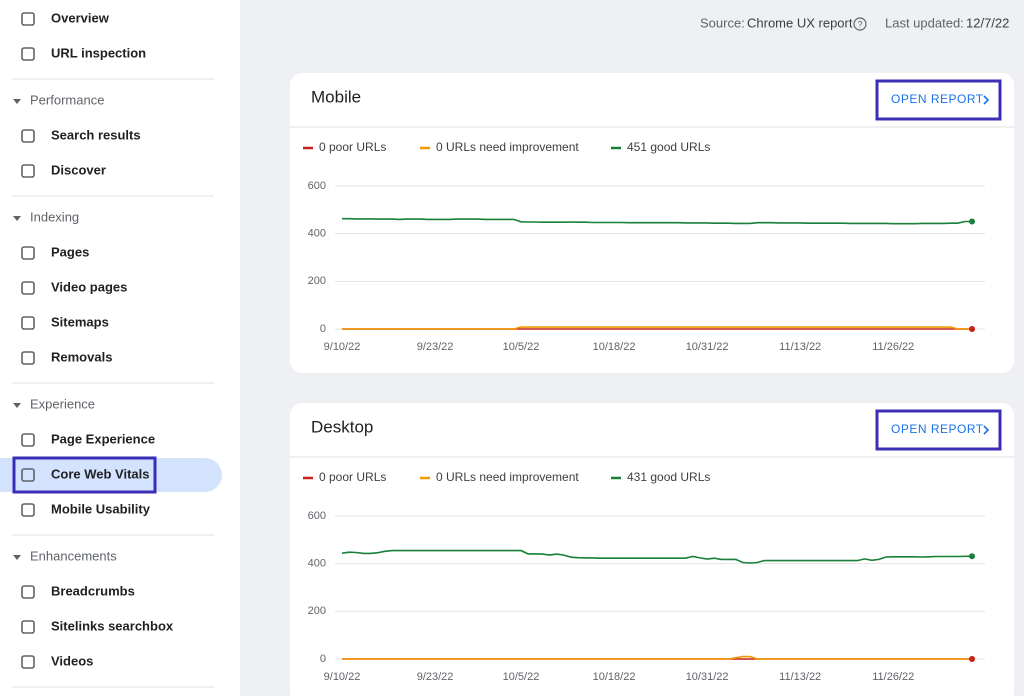 The height and width of the screenshot is (696, 1024). I want to click on nav-heading: Performance, so click(67, 99).